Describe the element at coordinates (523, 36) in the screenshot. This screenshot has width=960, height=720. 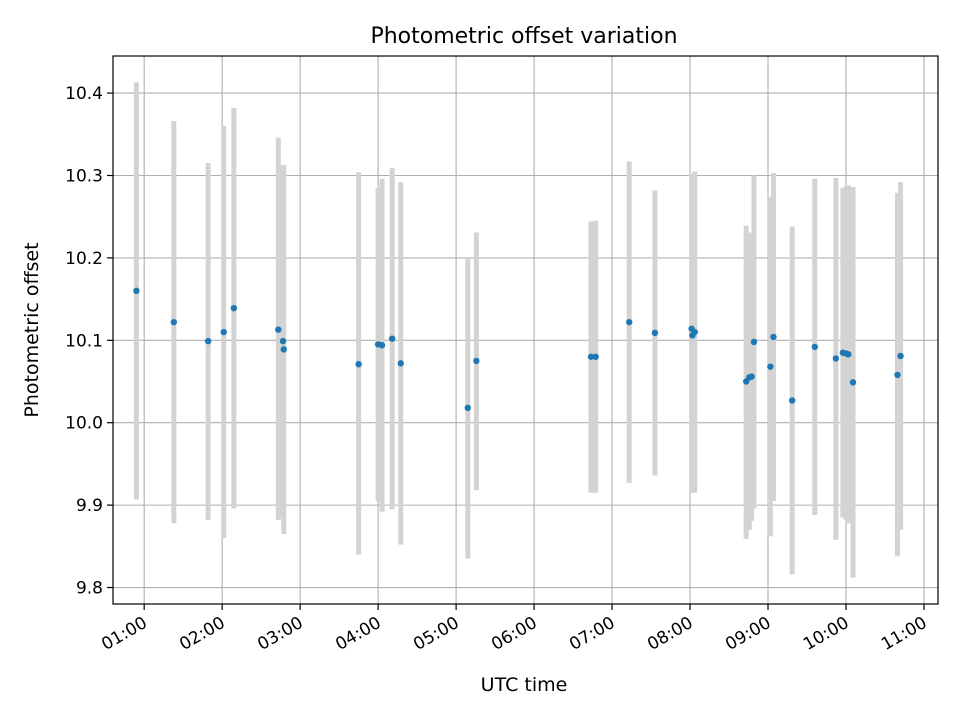
I see `chart-title: Photometric offset variation` at that location.